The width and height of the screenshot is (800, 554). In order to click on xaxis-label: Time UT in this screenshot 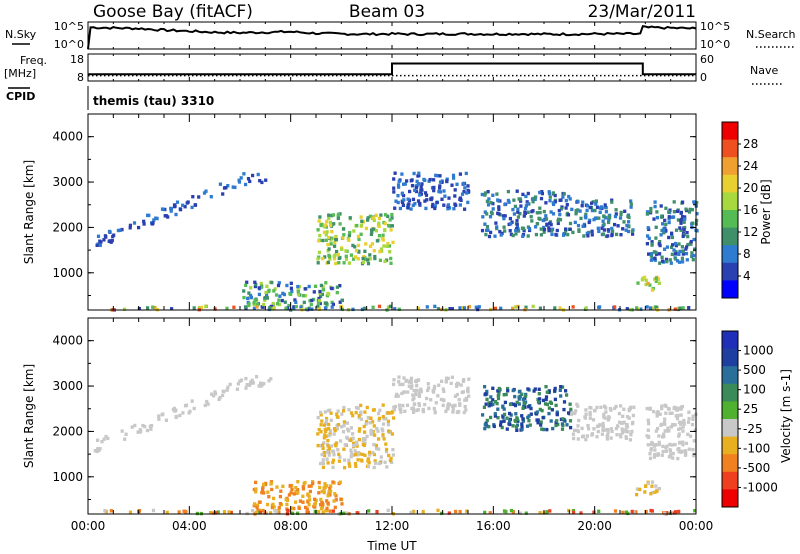, I will do `click(391, 546)`.